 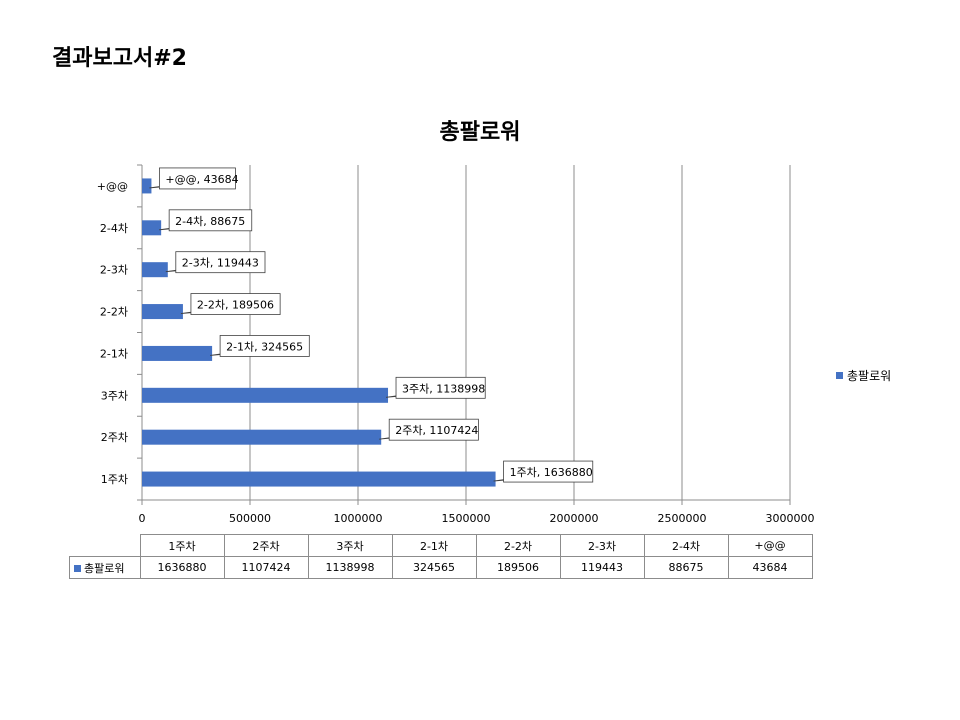 What do you see at coordinates (551, 472) in the screenshot?
I see `data-label: 1주차, 1636880` at bounding box center [551, 472].